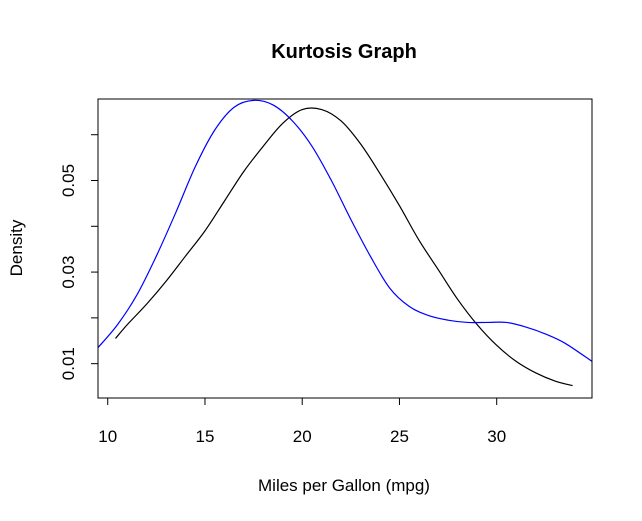 The image size is (642, 521). I want to click on y-tick-label: 0.03, so click(68, 272).